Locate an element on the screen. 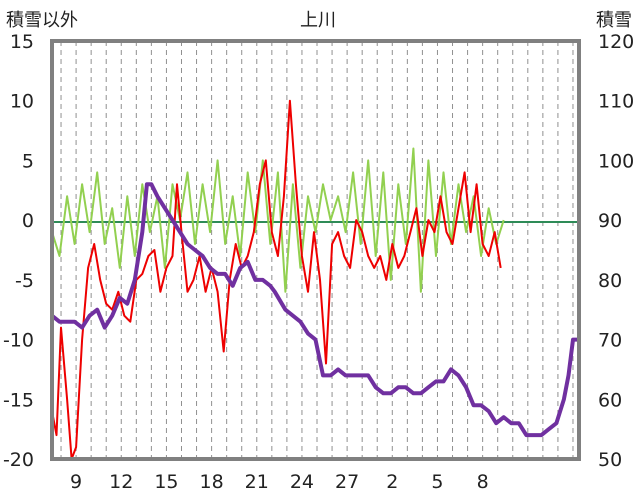  right-tick-label: 90 is located at coordinates (610, 221).